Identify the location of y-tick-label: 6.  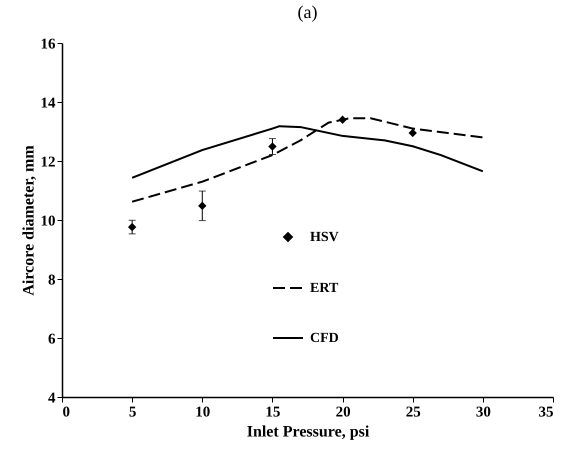
(52, 340).